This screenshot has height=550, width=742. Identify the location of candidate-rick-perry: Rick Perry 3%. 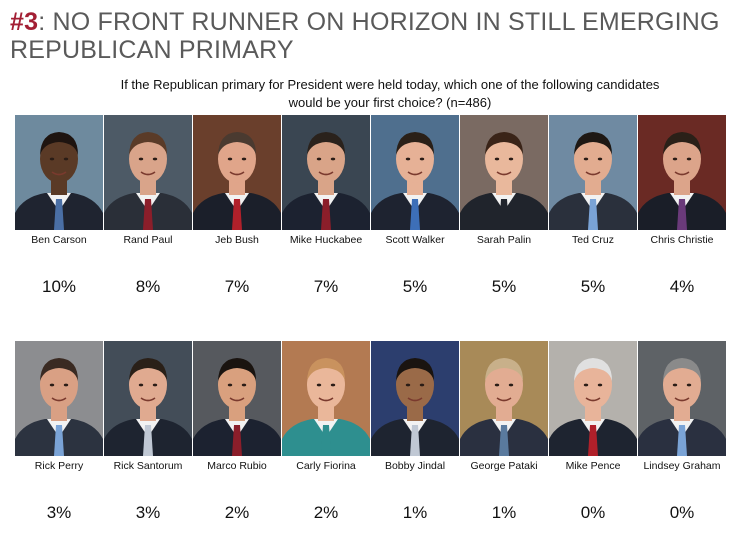
(59, 432).